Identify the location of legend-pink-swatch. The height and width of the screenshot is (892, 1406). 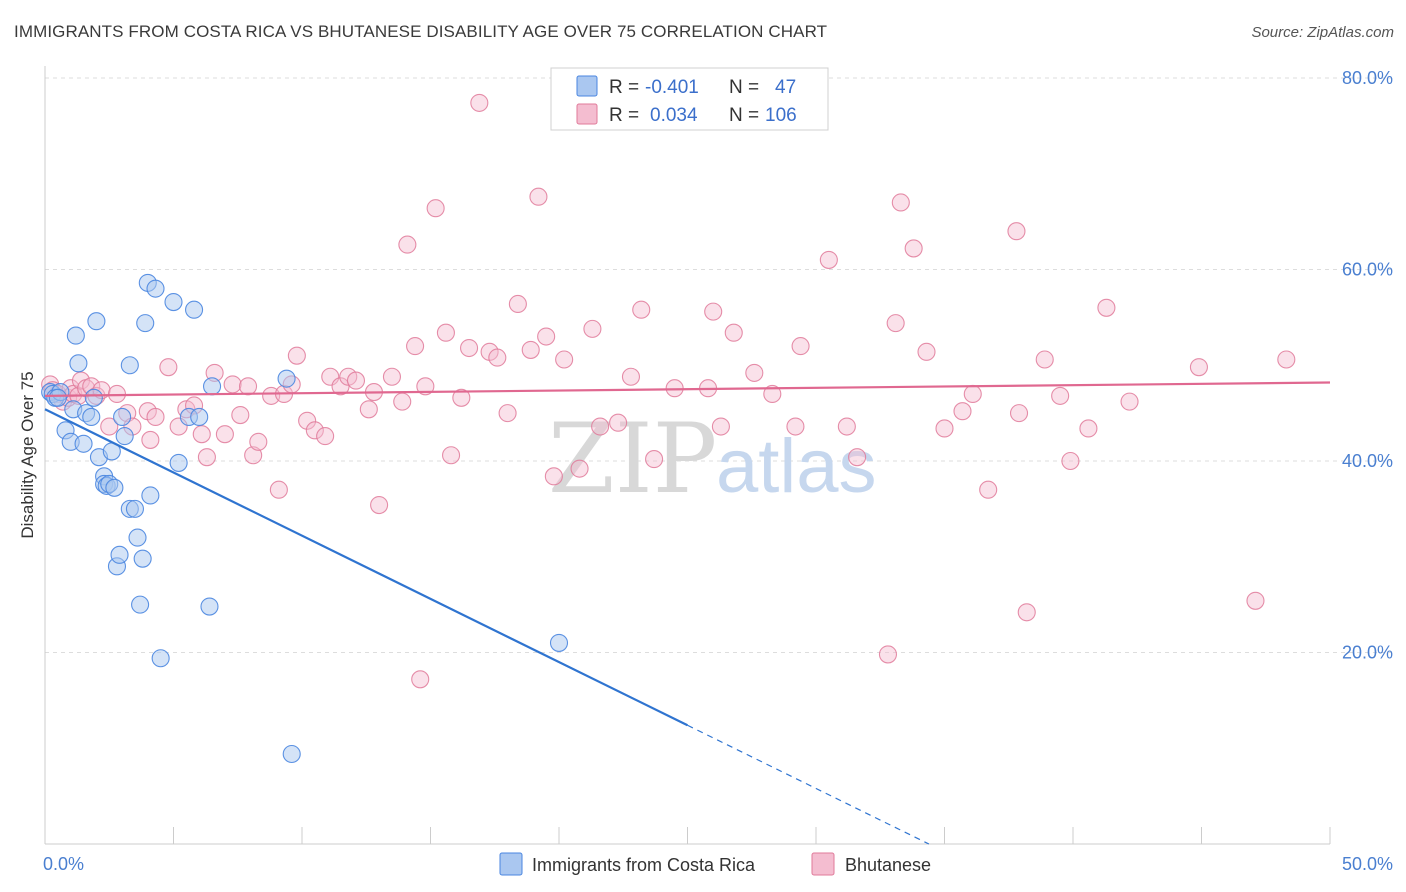
(587, 114).